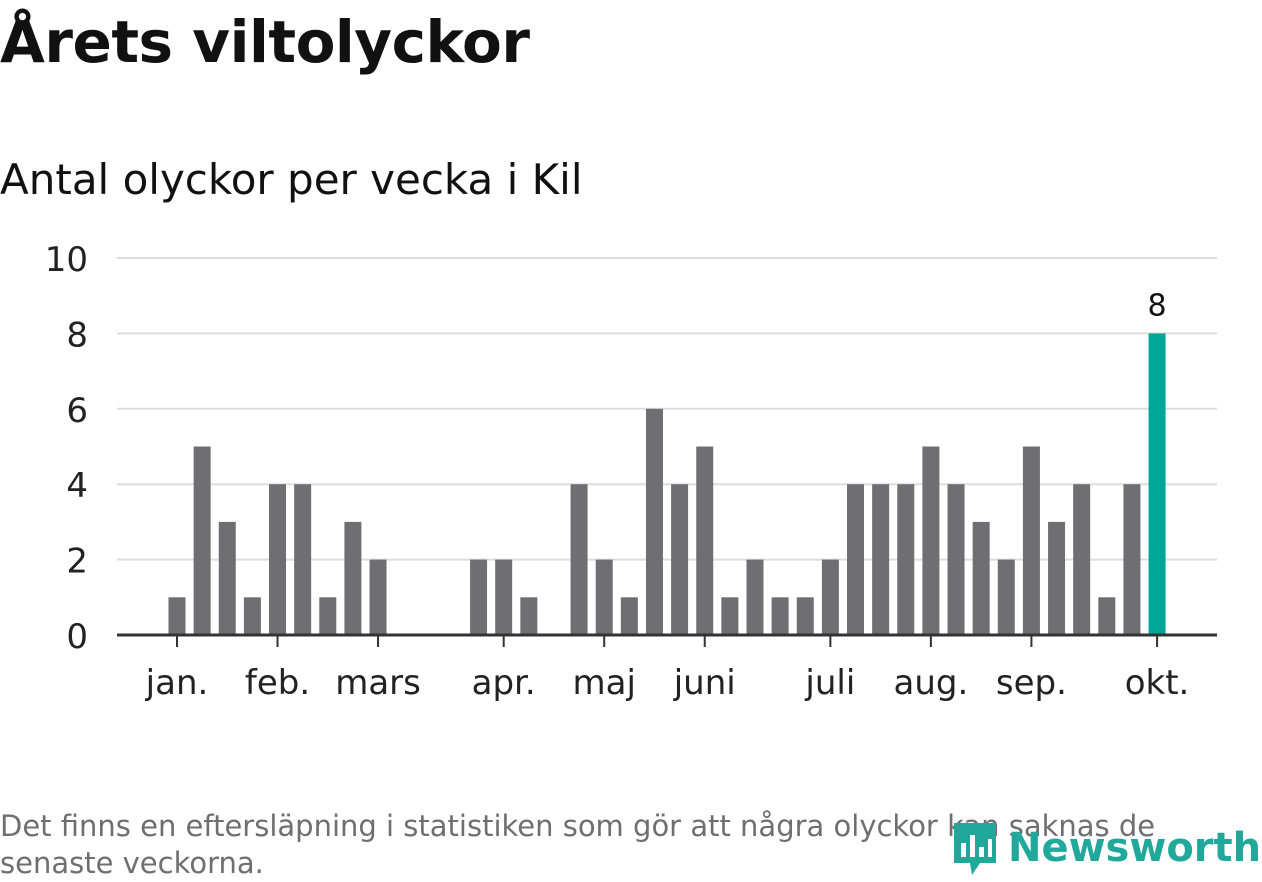  Describe the element at coordinates (975, 849) in the screenshot. I see `newsworthy-logo-icon` at that location.